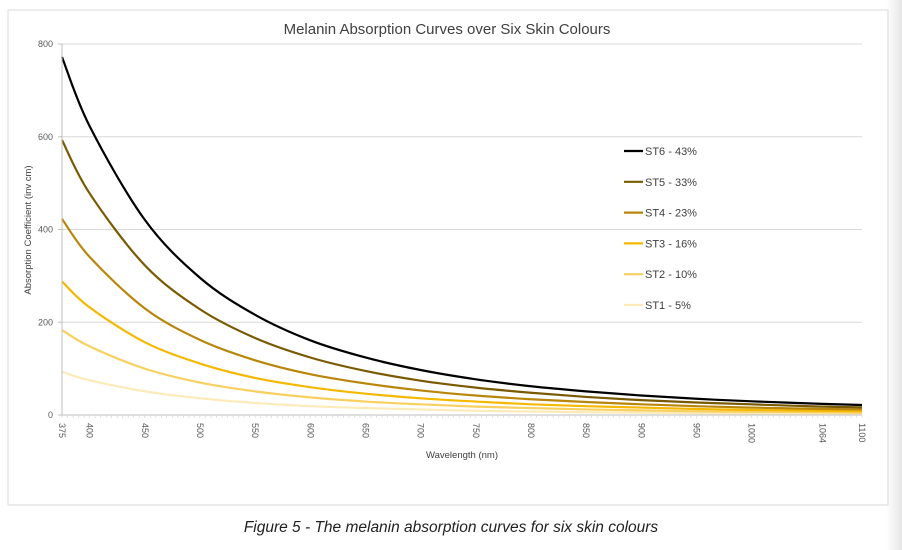 Image resolution: width=902 pixels, height=550 pixels. What do you see at coordinates (90, 430) in the screenshot?
I see `x-tick-label: 400` at bounding box center [90, 430].